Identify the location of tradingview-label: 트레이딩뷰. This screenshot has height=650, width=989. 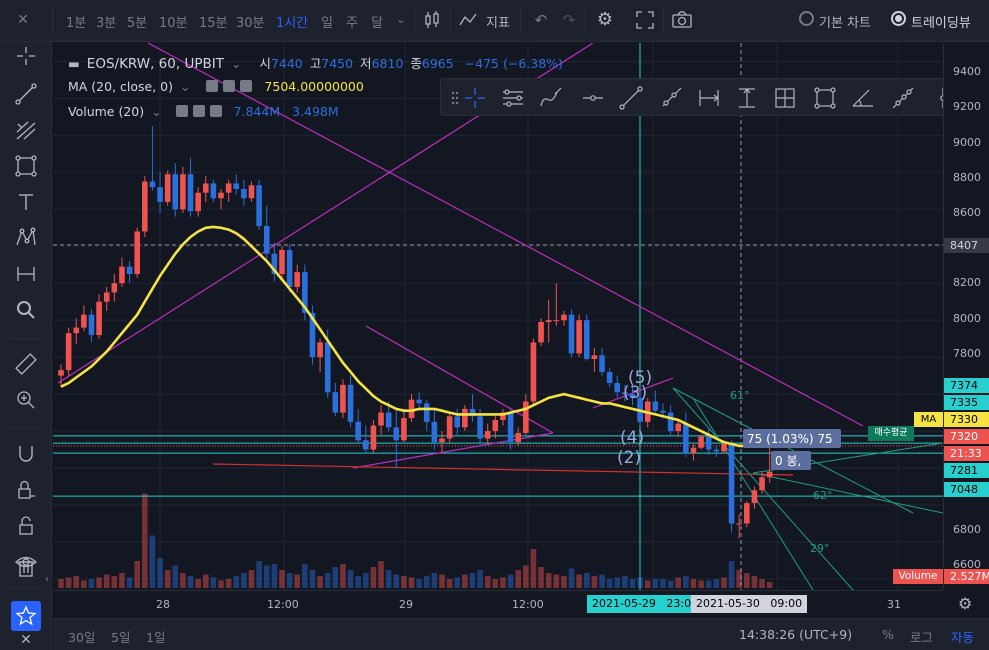
(941, 21).